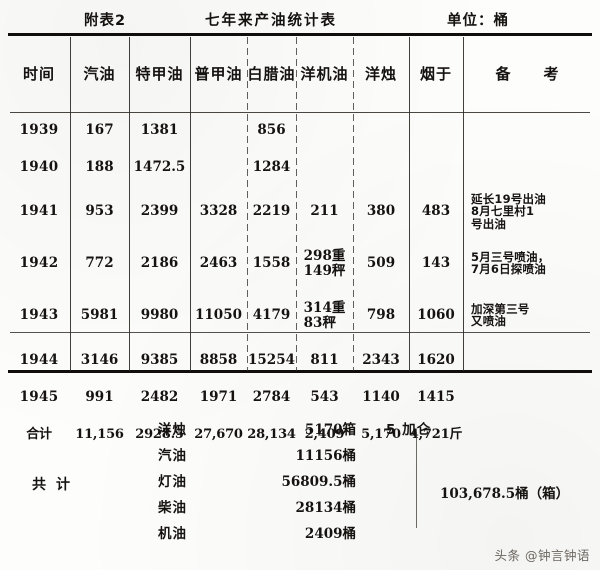 Image resolution: width=600 pixels, height=570 pixels. Describe the element at coordinates (500, 308) in the screenshot. I see `remark-line: 加深第三号` at that location.